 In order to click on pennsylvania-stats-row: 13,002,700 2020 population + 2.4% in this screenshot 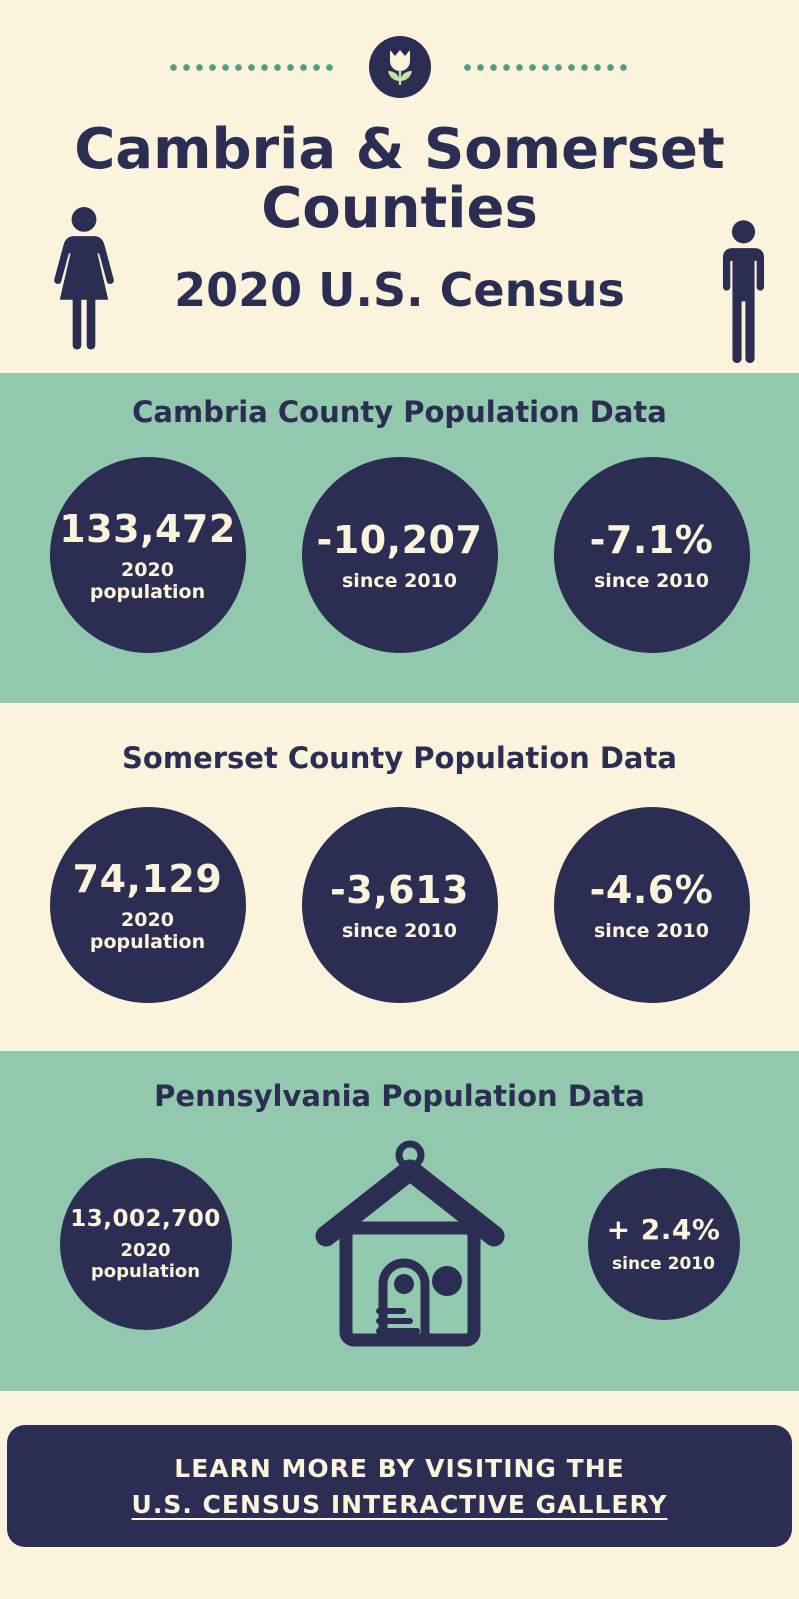, I will do `click(399, 1244)`.